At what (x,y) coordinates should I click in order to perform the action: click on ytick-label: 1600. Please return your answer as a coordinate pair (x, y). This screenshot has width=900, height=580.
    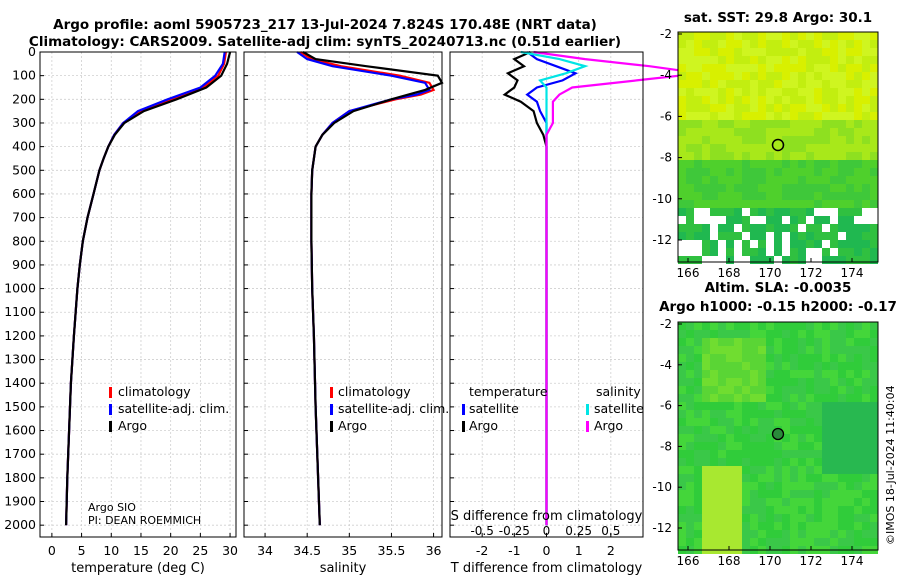
    Looking at the image, I should click on (20, 430).